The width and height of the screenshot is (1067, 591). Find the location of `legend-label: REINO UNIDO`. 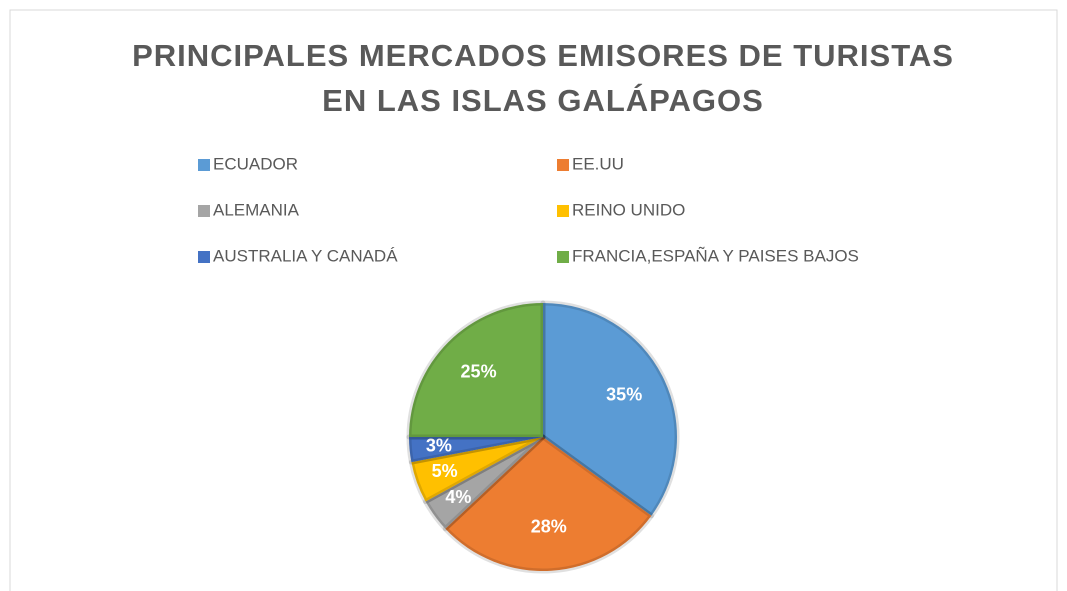

legend-label: REINO UNIDO is located at coordinates (628, 209).